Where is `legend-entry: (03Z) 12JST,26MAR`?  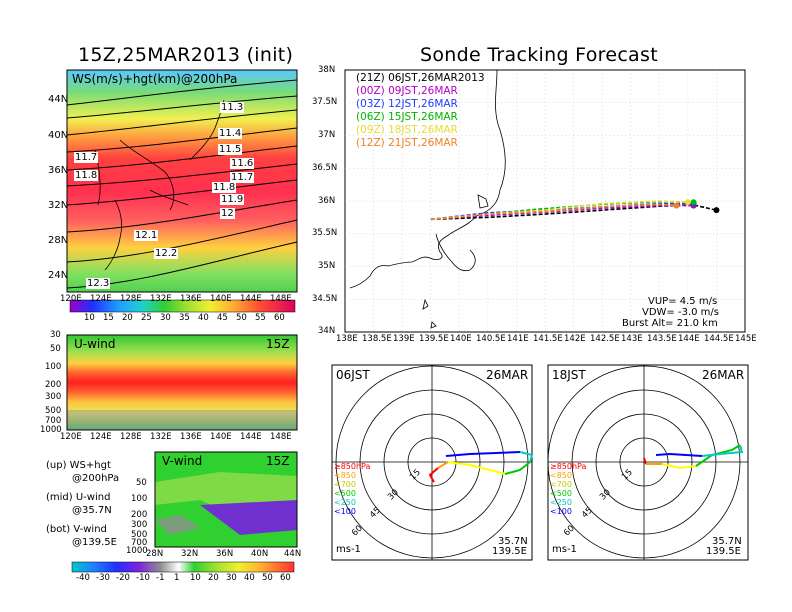
legend-entry: (03Z) 12JST,26MAR is located at coordinates (407, 104).